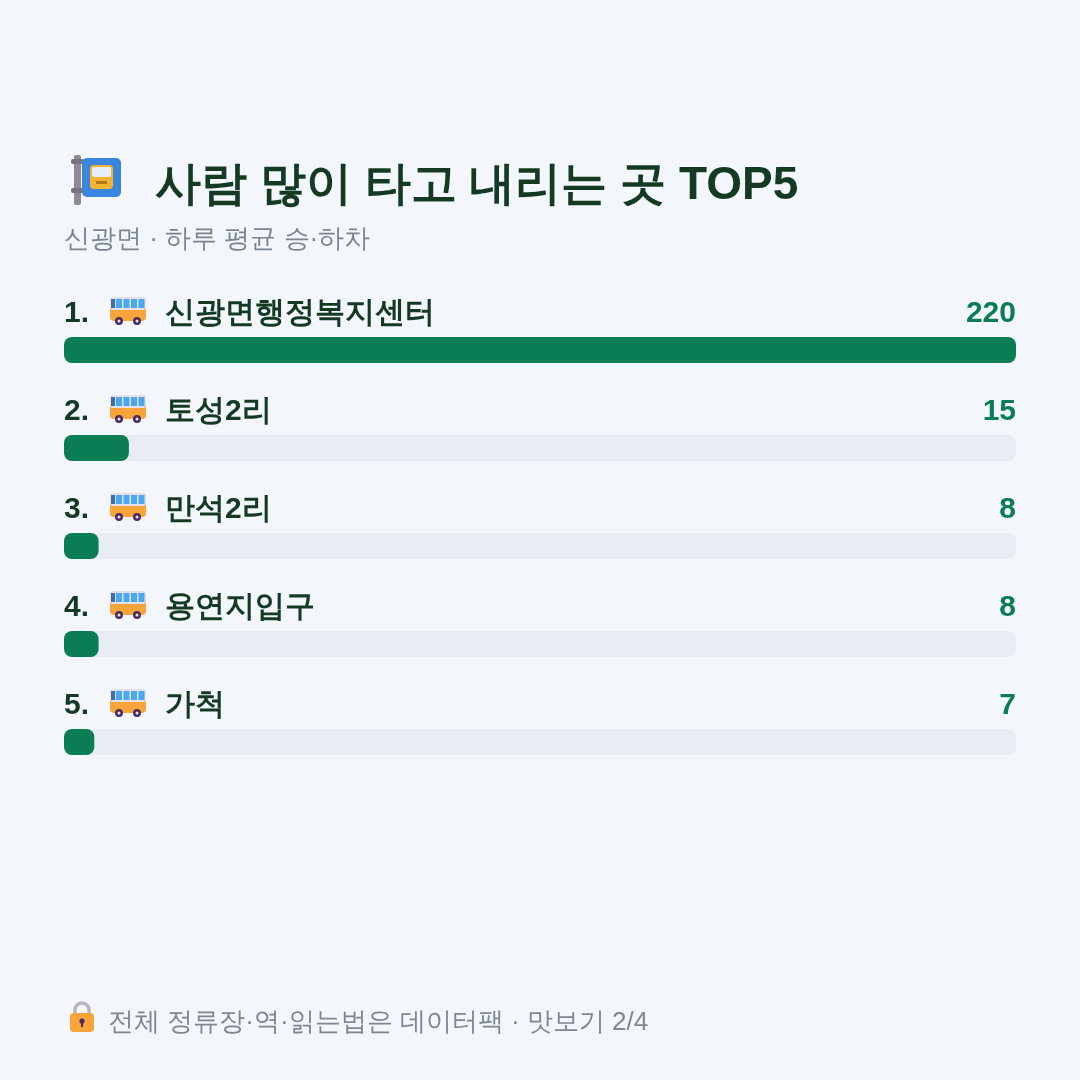 This screenshot has height=1080, width=1080. I want to click on category-label: 2. 토성2리, so click(168, 409).